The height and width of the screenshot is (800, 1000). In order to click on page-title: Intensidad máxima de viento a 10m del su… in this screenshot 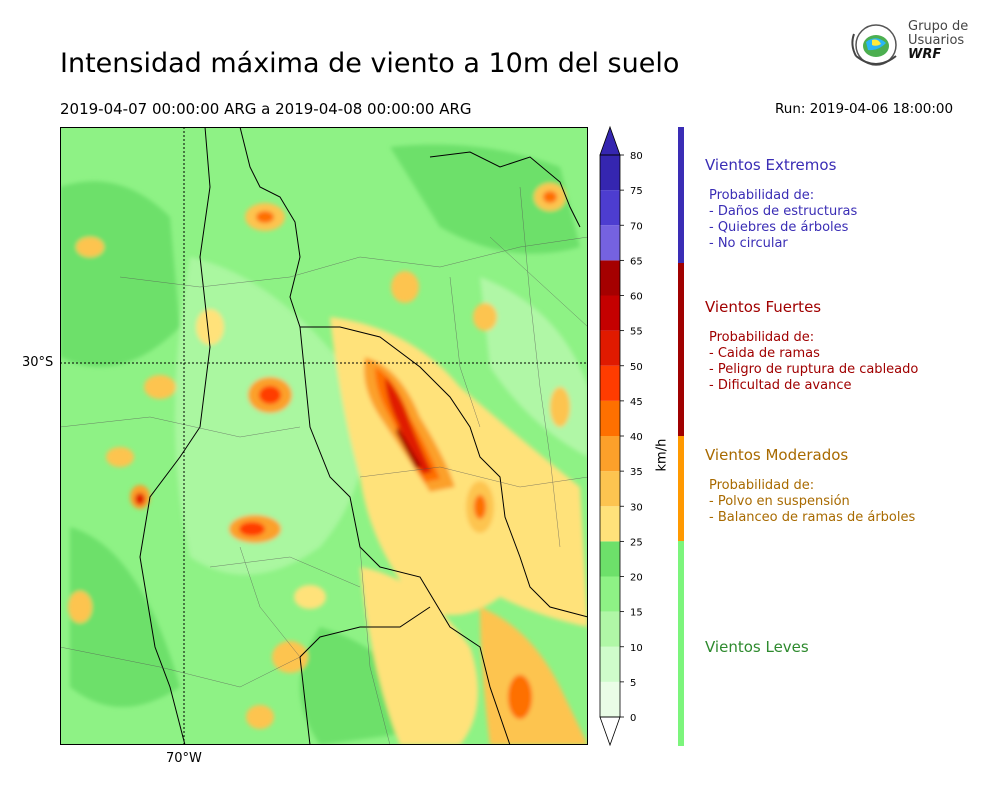, I will do `click(370, 63)`.